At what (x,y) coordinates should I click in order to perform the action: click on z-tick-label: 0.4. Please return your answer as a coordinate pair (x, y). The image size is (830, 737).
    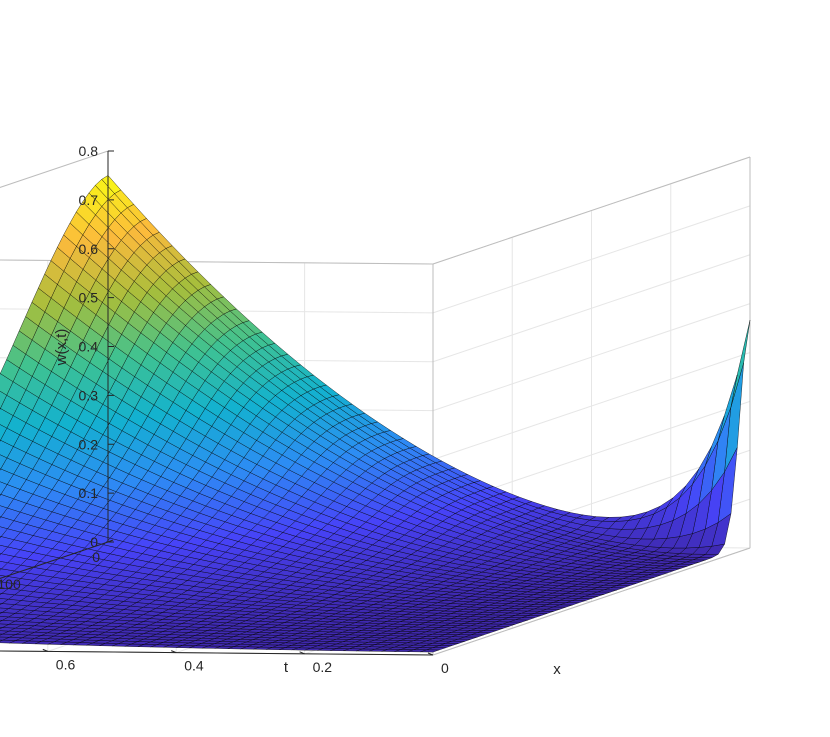
    Looking at the image, I should click on (89, 347).